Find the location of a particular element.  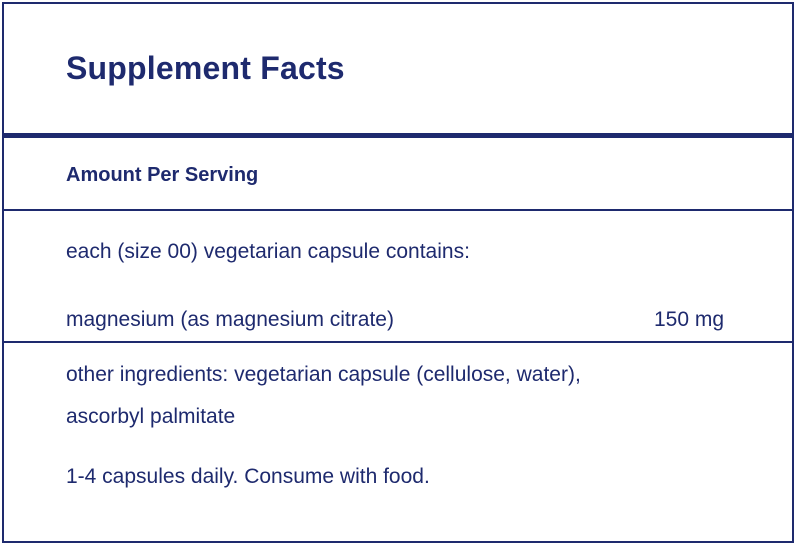

amount-per-serving-heading: Amount Per Serving is located at coordinates (162, 175).